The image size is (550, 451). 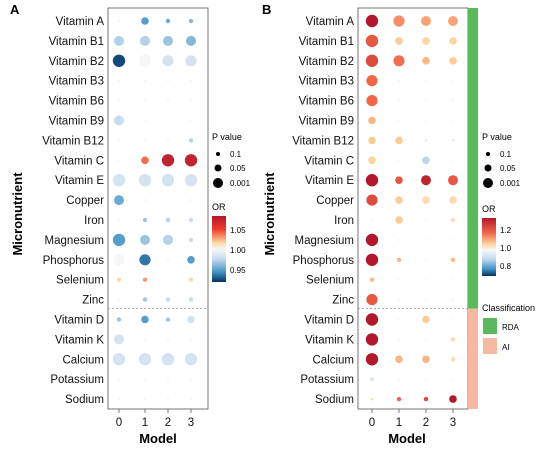 What do you see at coordinates (77, 380) in the screenshot?
I see `panel-a-row-label: Potassium` at bounding box center [77, 380].